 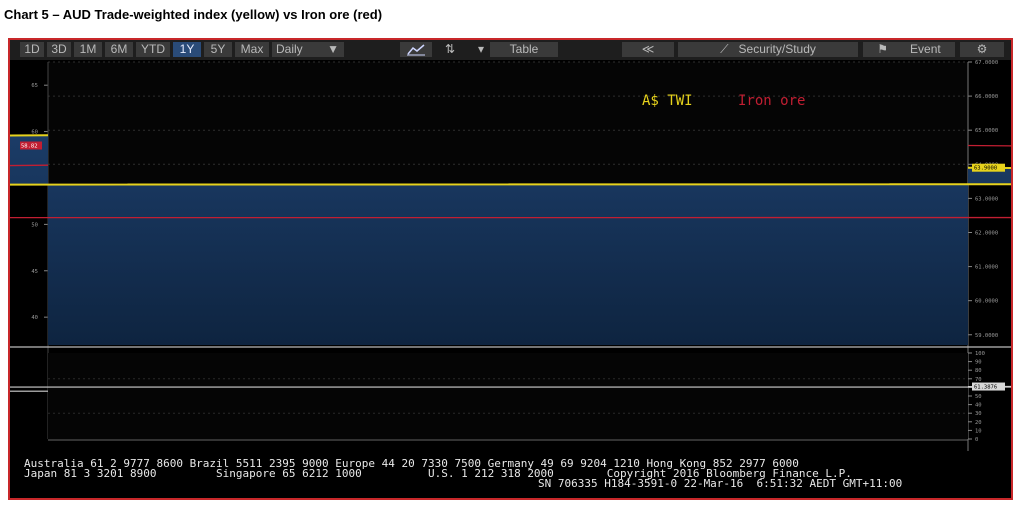 What do you see at coordinates (978, 406) in the screenshot?
I see `osc-tick-label: 40` at bounding box center [978, 406].